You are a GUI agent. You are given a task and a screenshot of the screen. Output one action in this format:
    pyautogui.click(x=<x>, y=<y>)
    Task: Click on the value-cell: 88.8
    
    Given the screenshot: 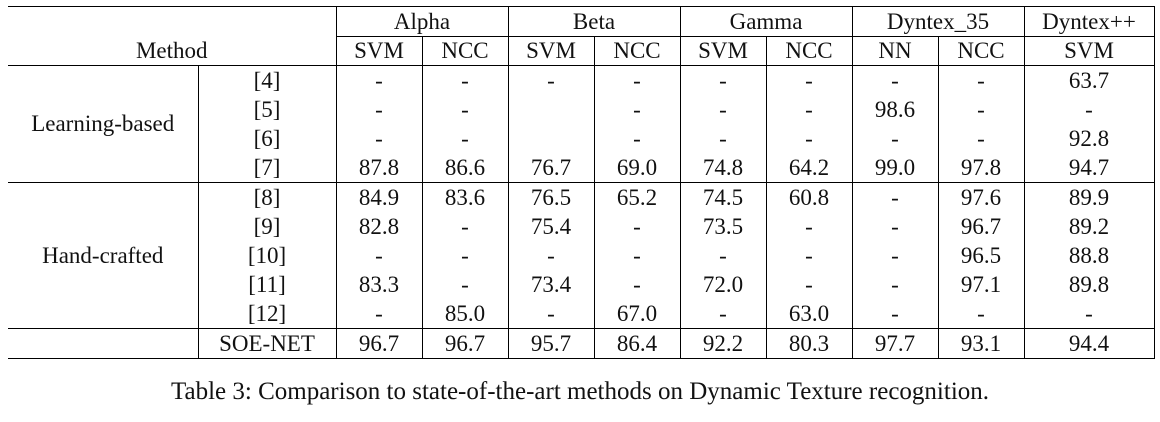 What is the action you would take?
    pyautogui.click(x=1089, y=255)
    